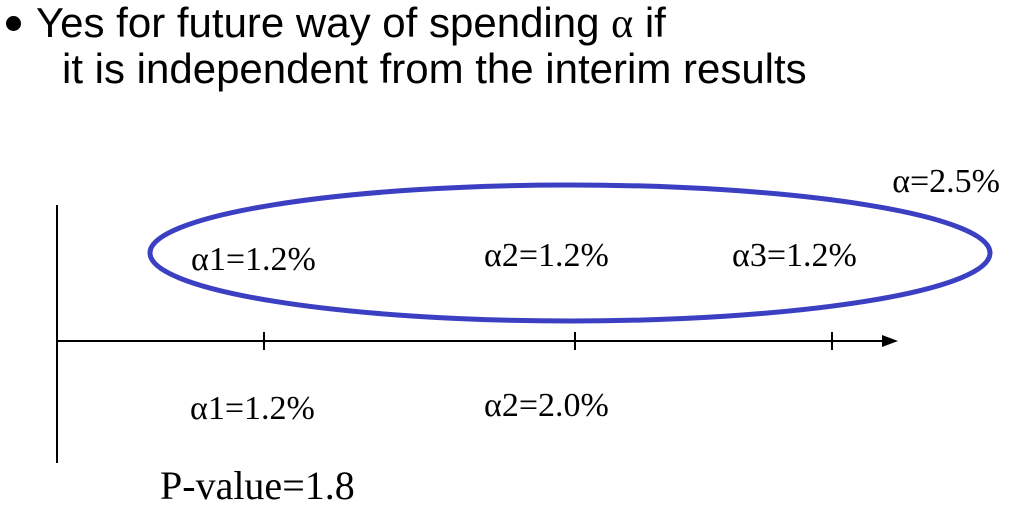 This screenshot has height=518, width=1020. Describe the element at coordinates (324, 23) in the screenshot. I see `bullet-text-before: Yes for future way of spending` at that location.